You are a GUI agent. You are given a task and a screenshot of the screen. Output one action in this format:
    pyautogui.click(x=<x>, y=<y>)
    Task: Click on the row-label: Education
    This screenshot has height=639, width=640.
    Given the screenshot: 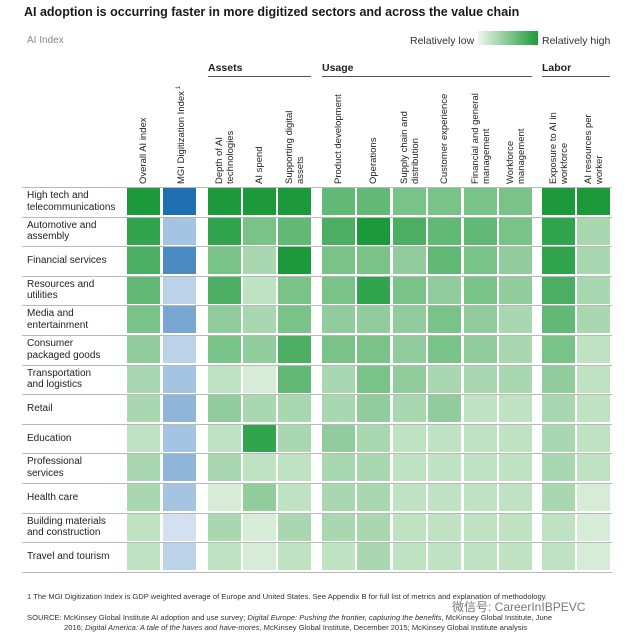 What is the action you would take?
    pyautogui.click(x=49, y=438)
    